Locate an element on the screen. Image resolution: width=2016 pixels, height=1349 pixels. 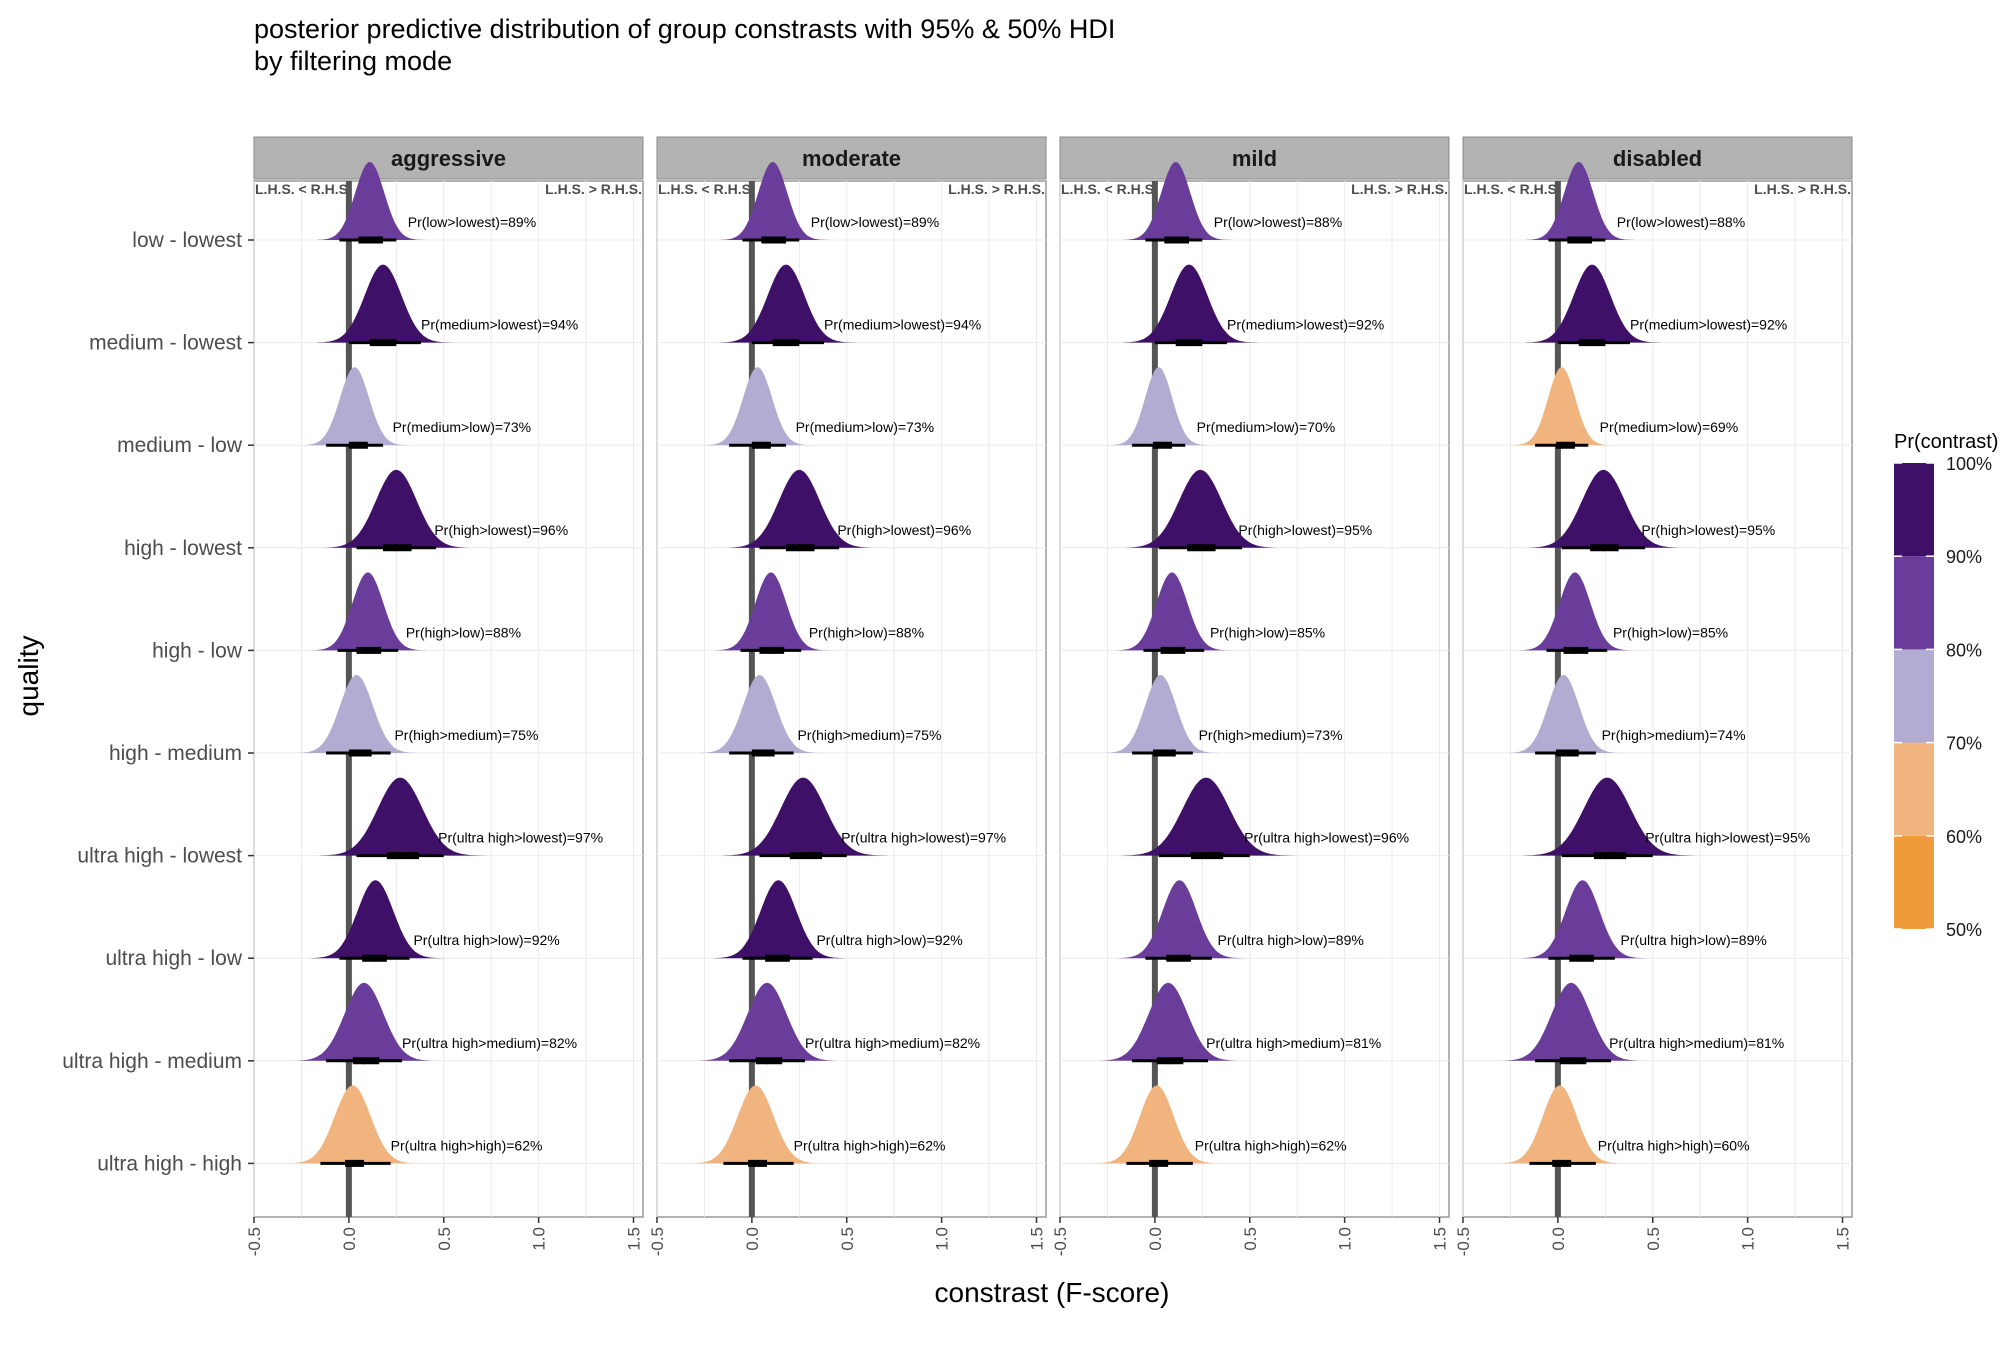
x-tick-label: 1.5 is located at coordinates (1843, 1239).